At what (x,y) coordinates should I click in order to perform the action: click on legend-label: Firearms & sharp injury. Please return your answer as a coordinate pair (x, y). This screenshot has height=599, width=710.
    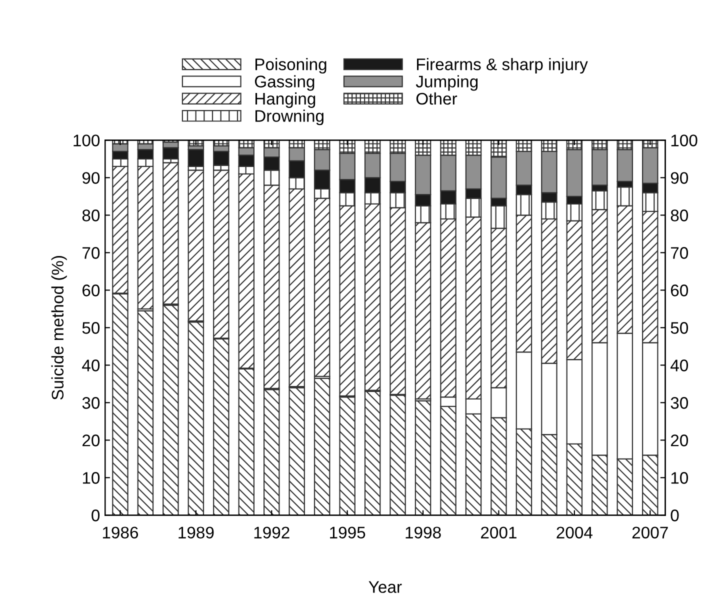
    Looking at the image, I should click on (502, 66).